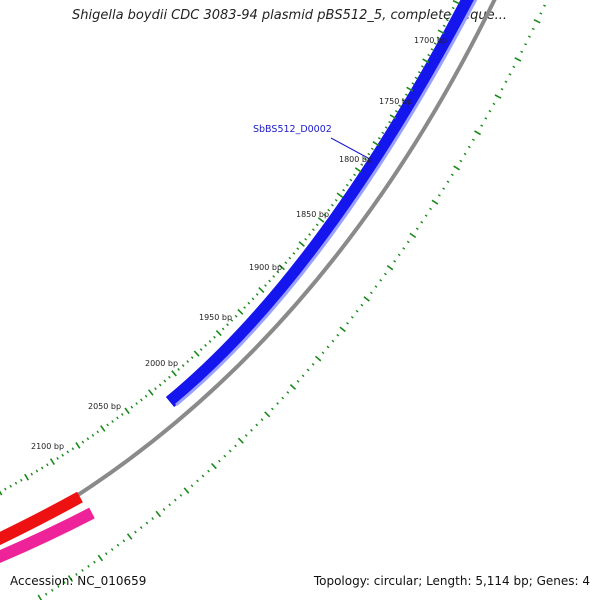 This screenshot has width=600, height=600. What do you see at coordinates (292, 129) in the screenshot?
I see `gene-label: SbBS512_D0002` at bounding box center [292, 129].